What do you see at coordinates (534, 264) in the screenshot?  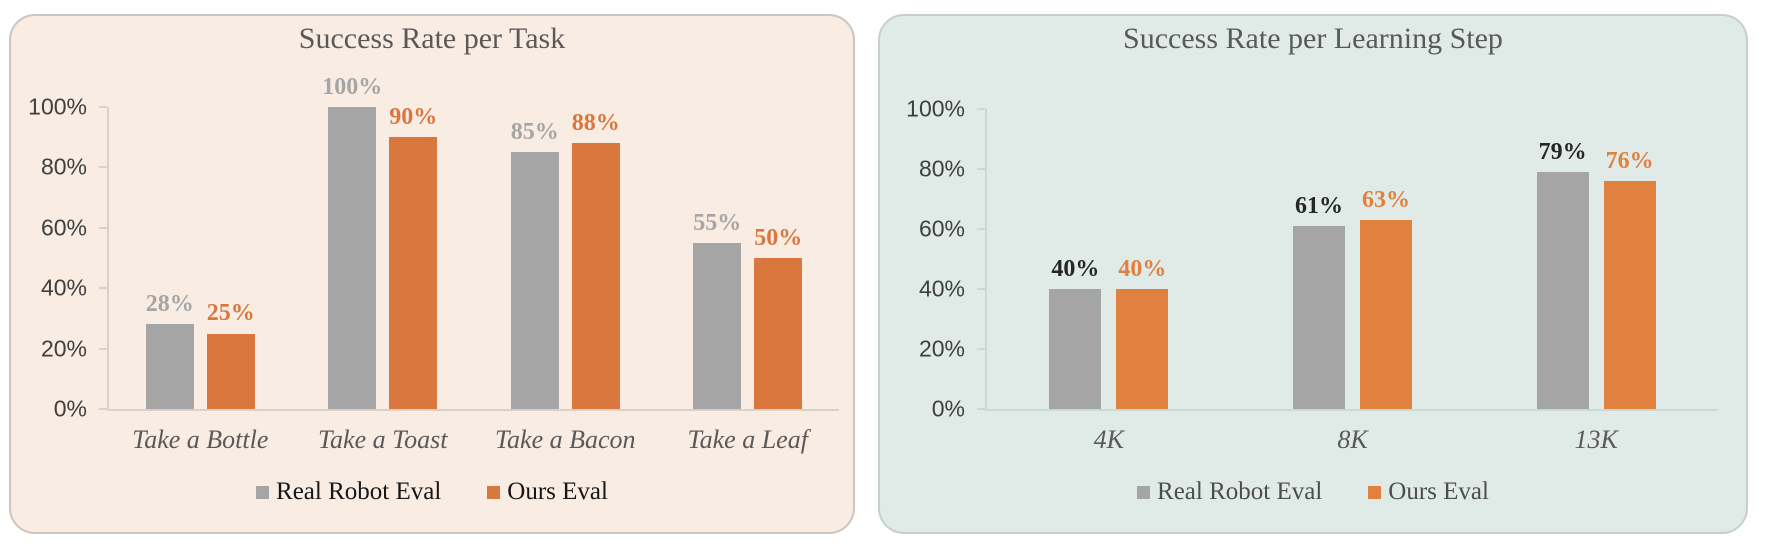 I see `bar-real-robot-eval: 85%` at bounding box center [534, 264].